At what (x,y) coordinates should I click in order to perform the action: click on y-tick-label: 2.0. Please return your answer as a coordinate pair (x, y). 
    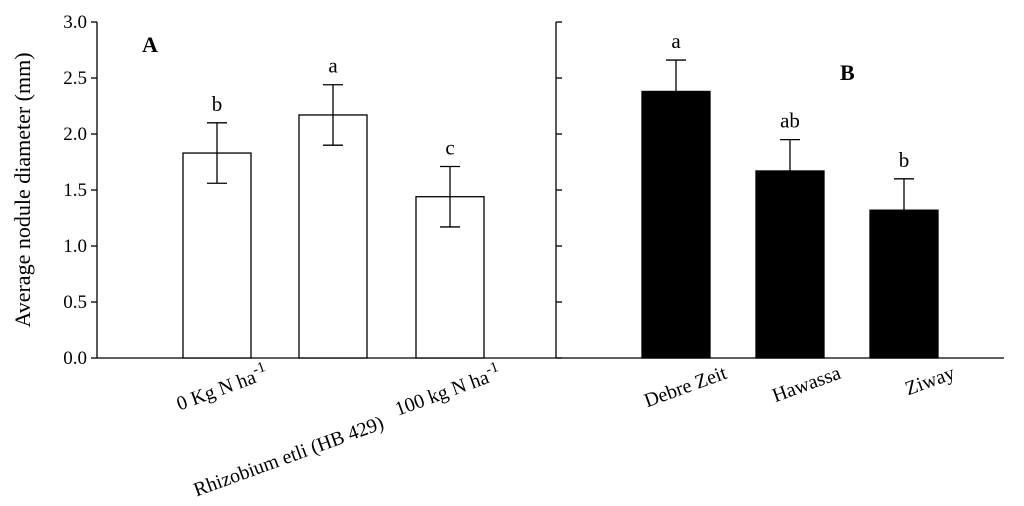
    Looking at the image, I should click on (75, 134).